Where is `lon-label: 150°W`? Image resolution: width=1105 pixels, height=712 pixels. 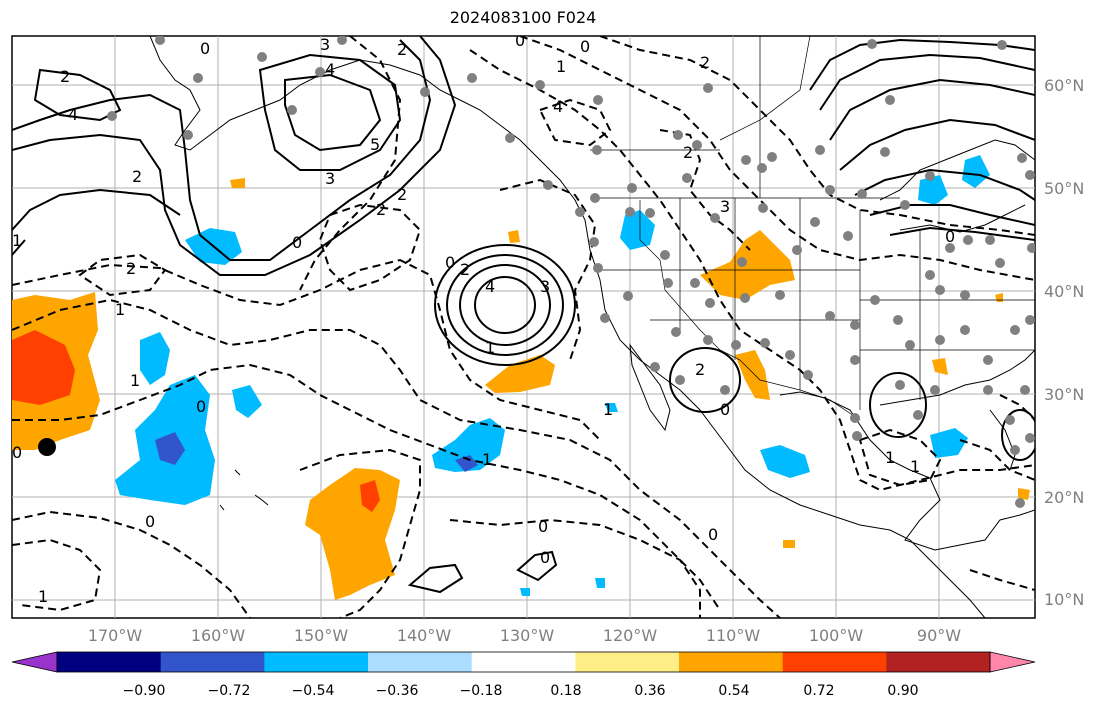
lon-label: 150°W is located at coordinates (321, 635).